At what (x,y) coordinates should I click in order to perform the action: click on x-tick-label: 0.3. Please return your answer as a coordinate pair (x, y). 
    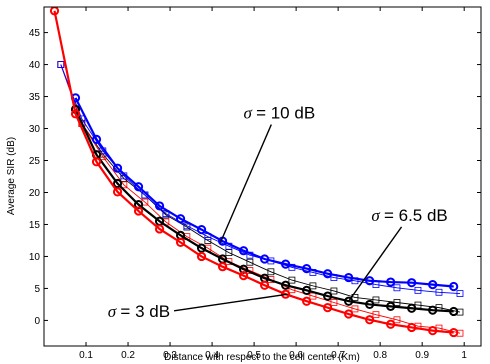
    Looking at the image, I should click on (170, 355).